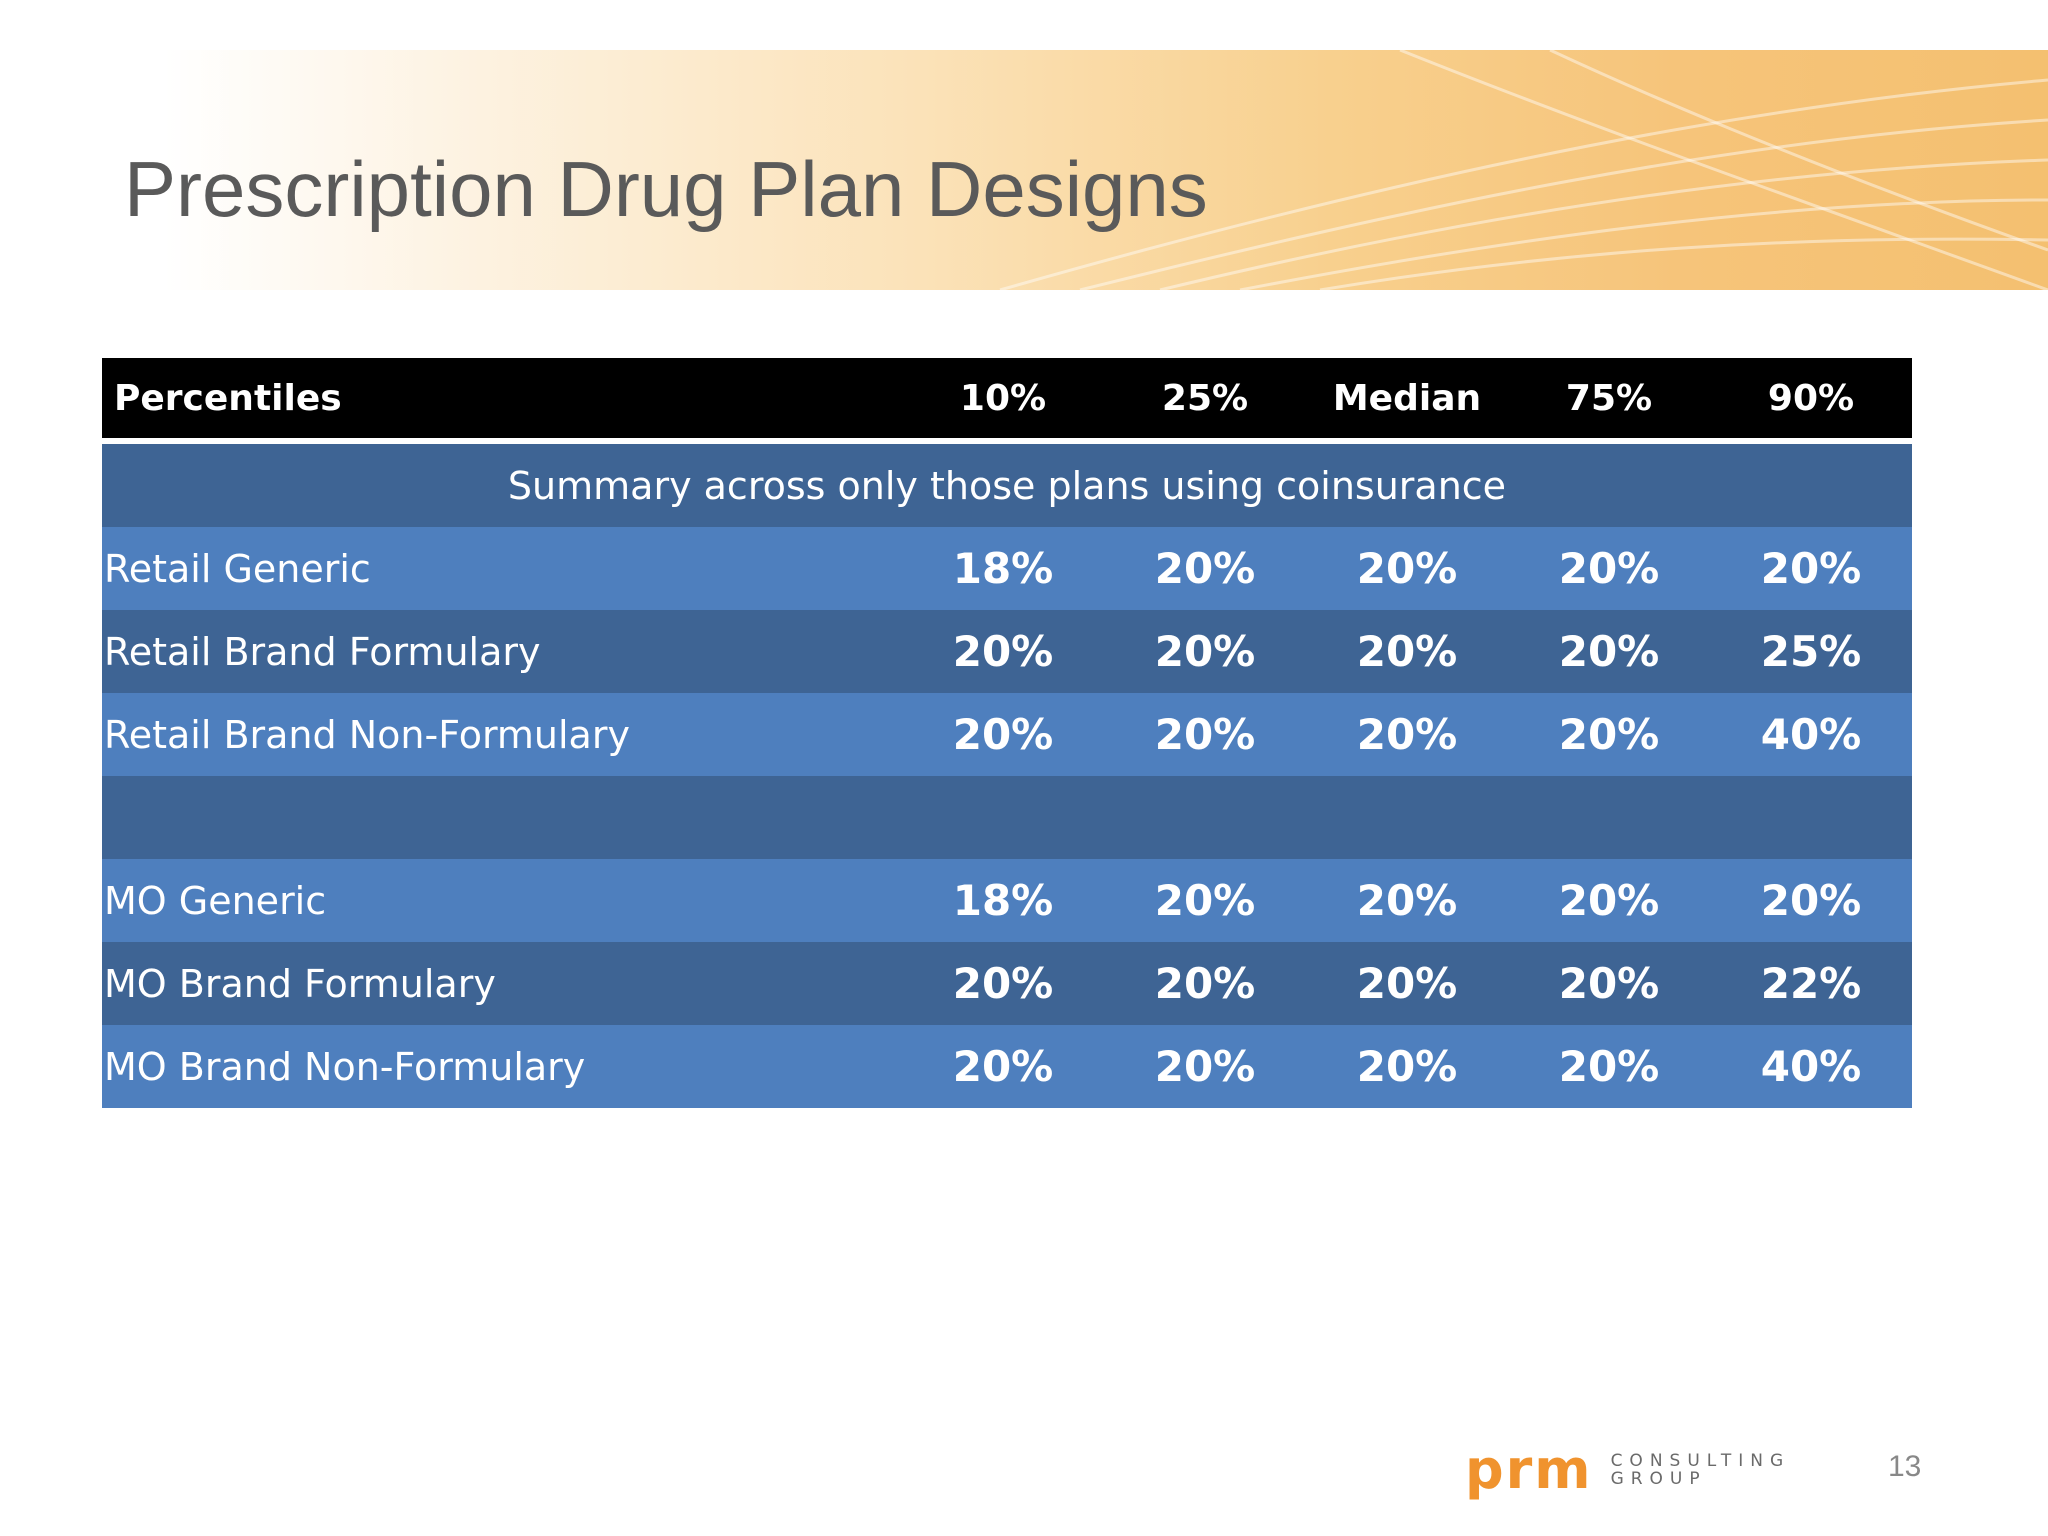 The image size is (2048, 1536). I want to click on spacer-row, so click(1007, 817).